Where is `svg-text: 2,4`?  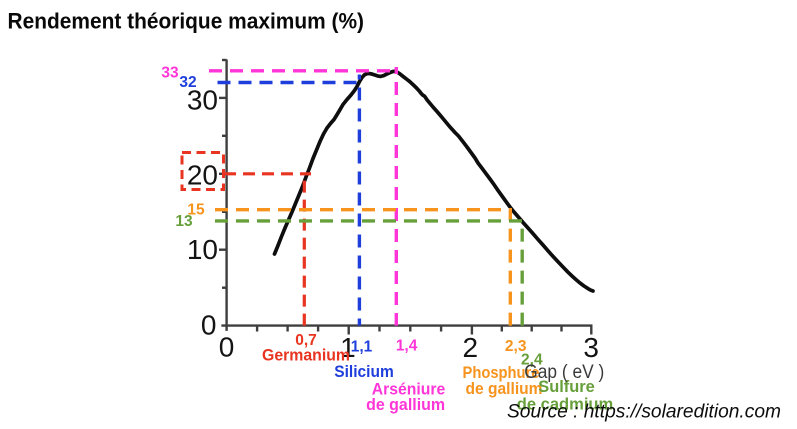 svg-text: 2,4 is located at coordinates (532, 360).